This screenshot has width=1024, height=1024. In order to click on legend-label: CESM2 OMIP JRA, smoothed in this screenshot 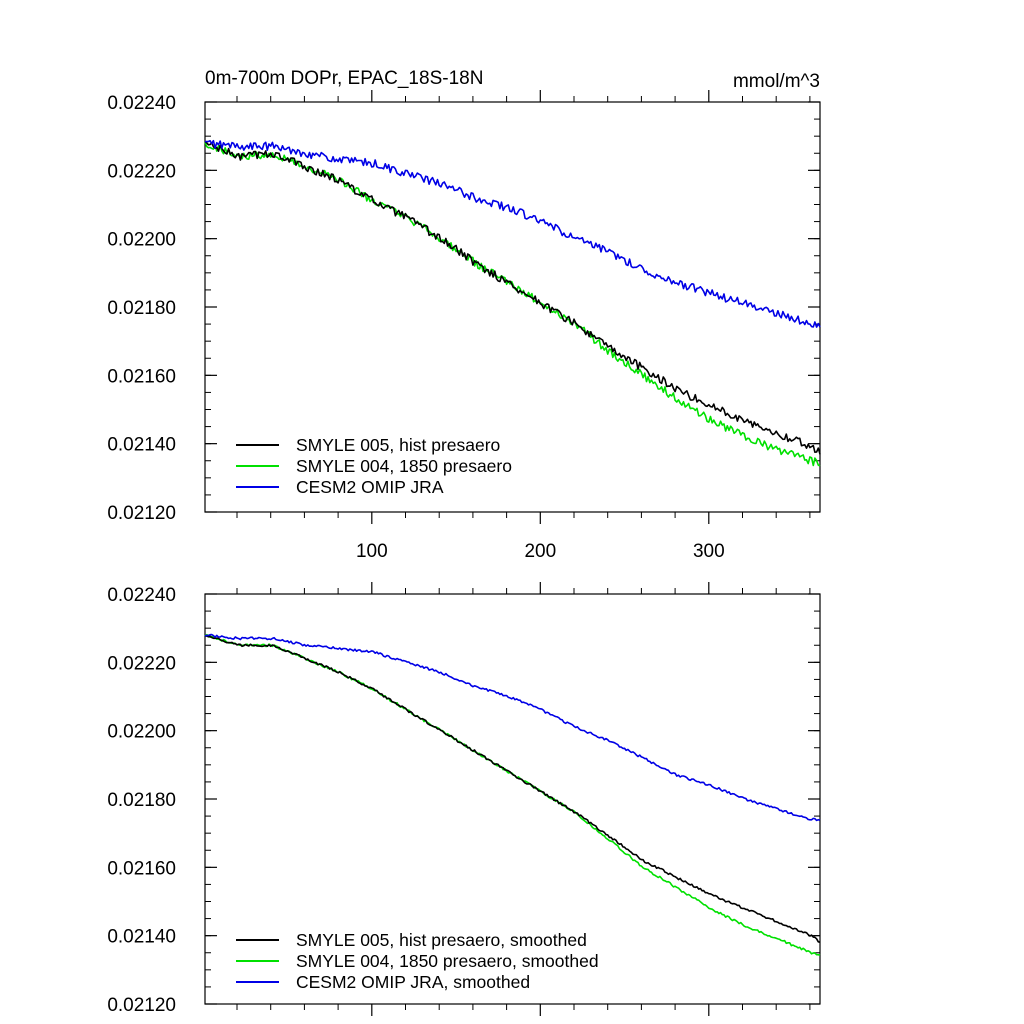, I will do `click(413, 982)`.